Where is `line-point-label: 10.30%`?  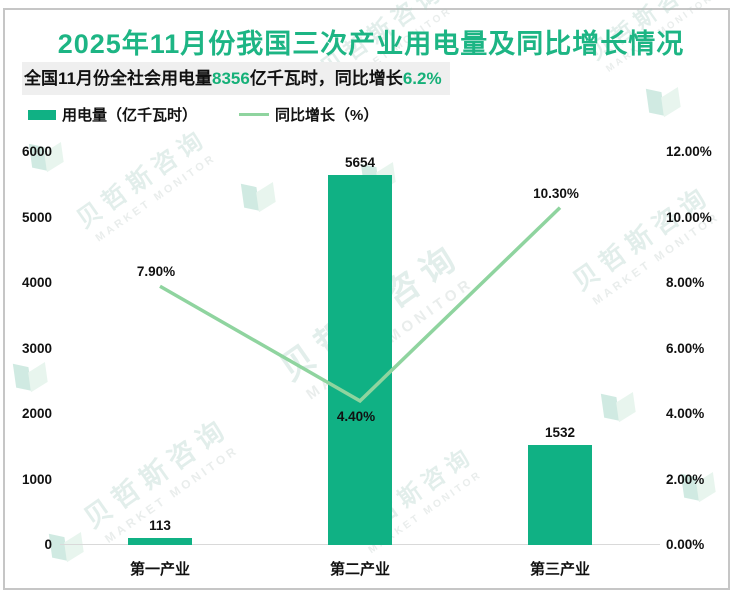 line-point-label: 10.30% is located at coordinates (556, 193).